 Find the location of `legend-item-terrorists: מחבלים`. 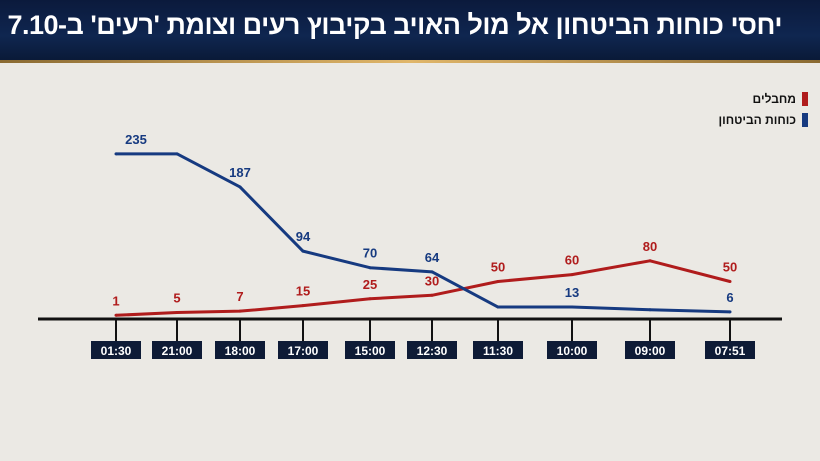

legend-item-terrorists: מחבלים is located at coordinates (763, 98).